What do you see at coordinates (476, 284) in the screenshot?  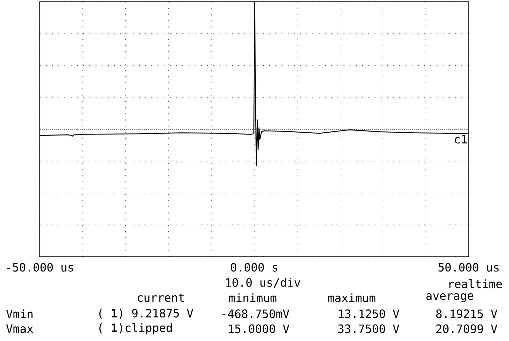 I see `text: realtime` at bounding box center [476, 284].